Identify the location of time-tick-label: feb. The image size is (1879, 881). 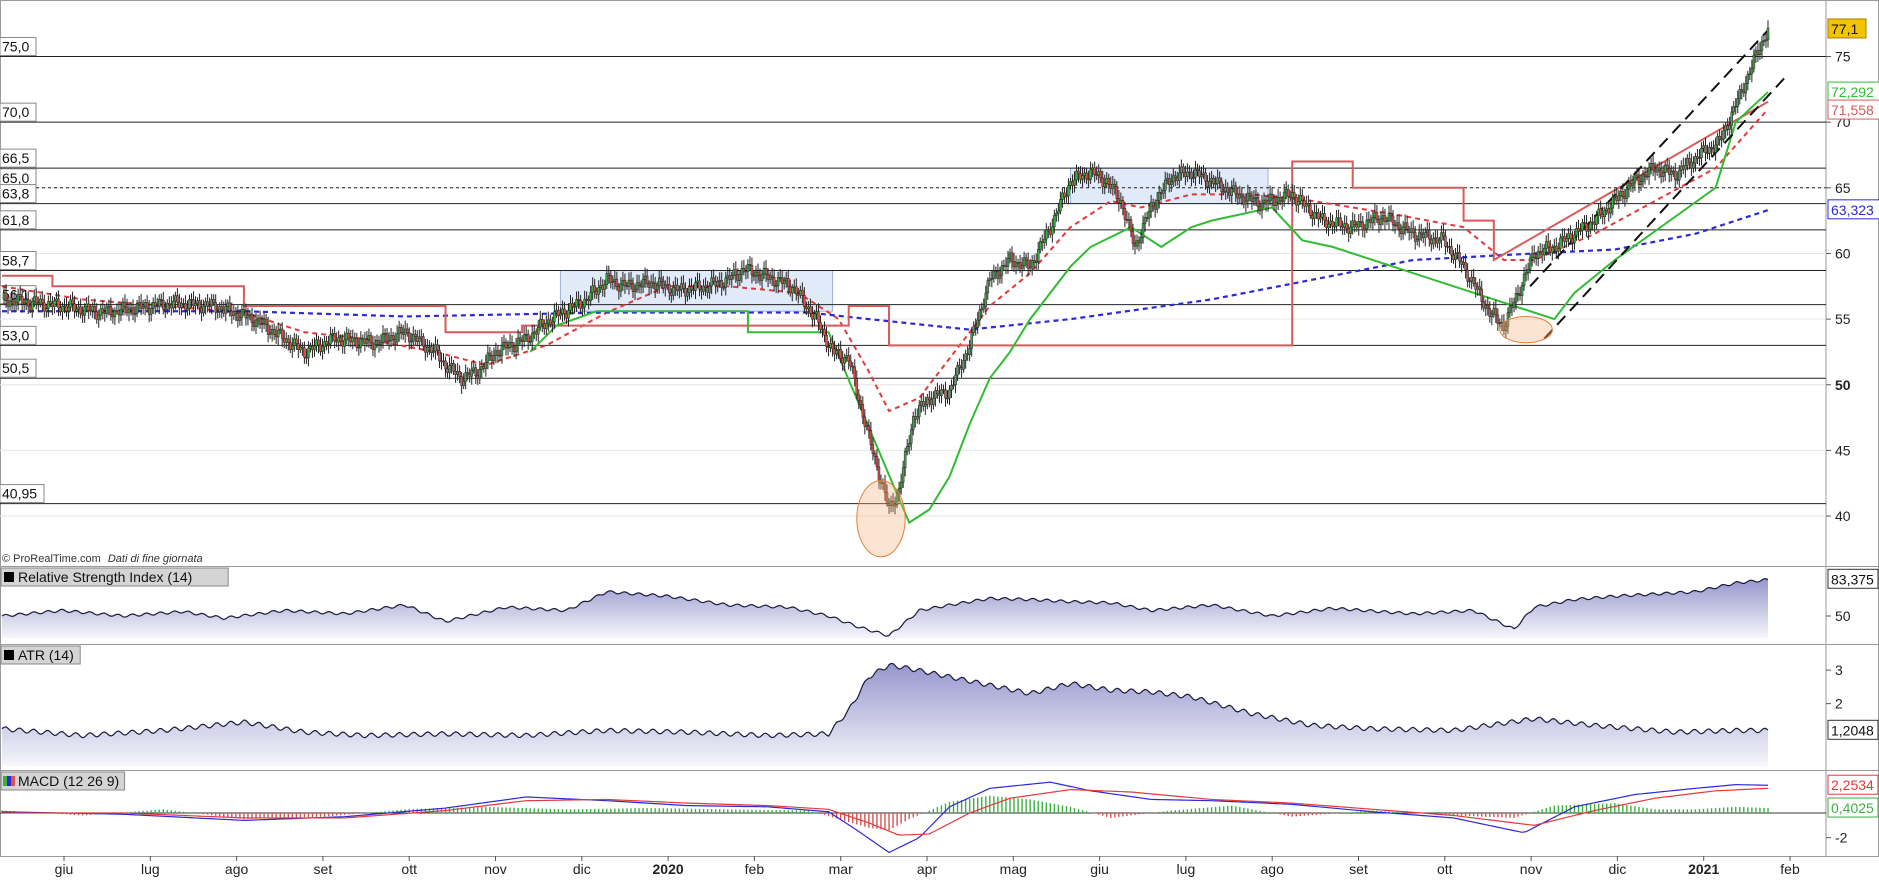
(1790, 869).